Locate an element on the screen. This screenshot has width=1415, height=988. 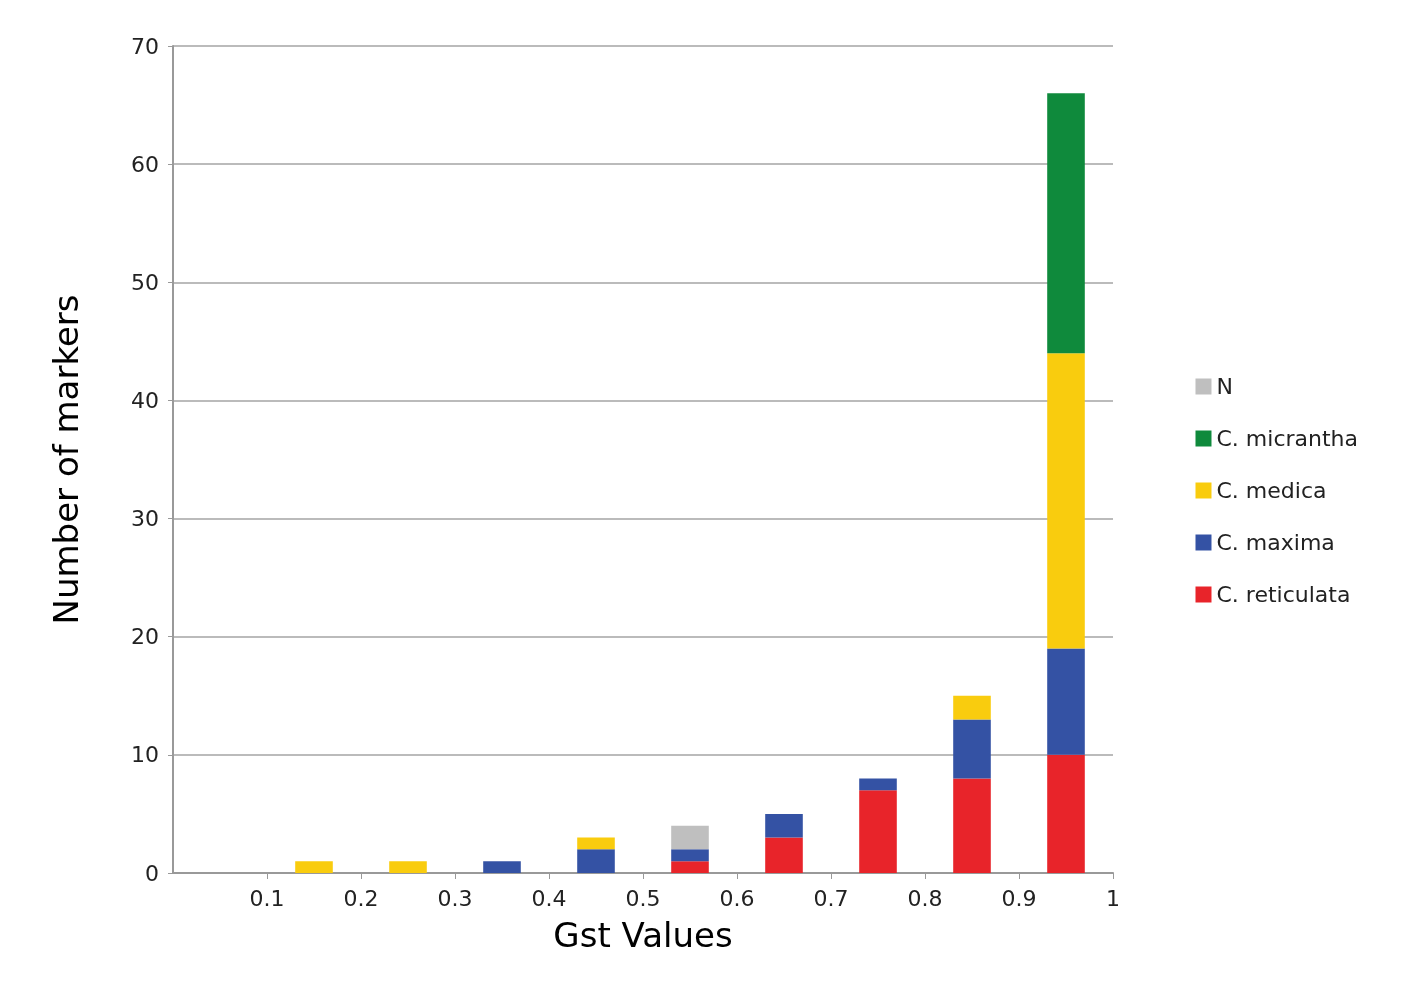
y-tick-label: 60 is located at coordinates (145, 164).